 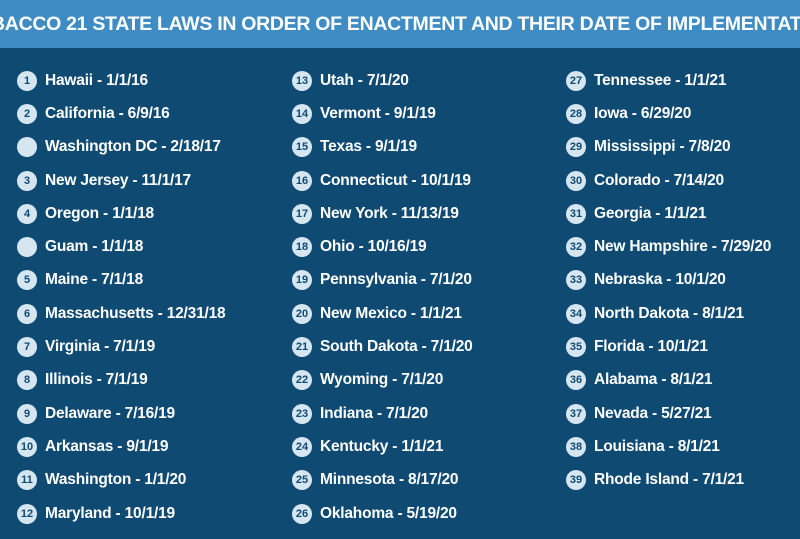 I want to click on list-item-label: Washington - 1/1/20, so click(x=116, y=480).